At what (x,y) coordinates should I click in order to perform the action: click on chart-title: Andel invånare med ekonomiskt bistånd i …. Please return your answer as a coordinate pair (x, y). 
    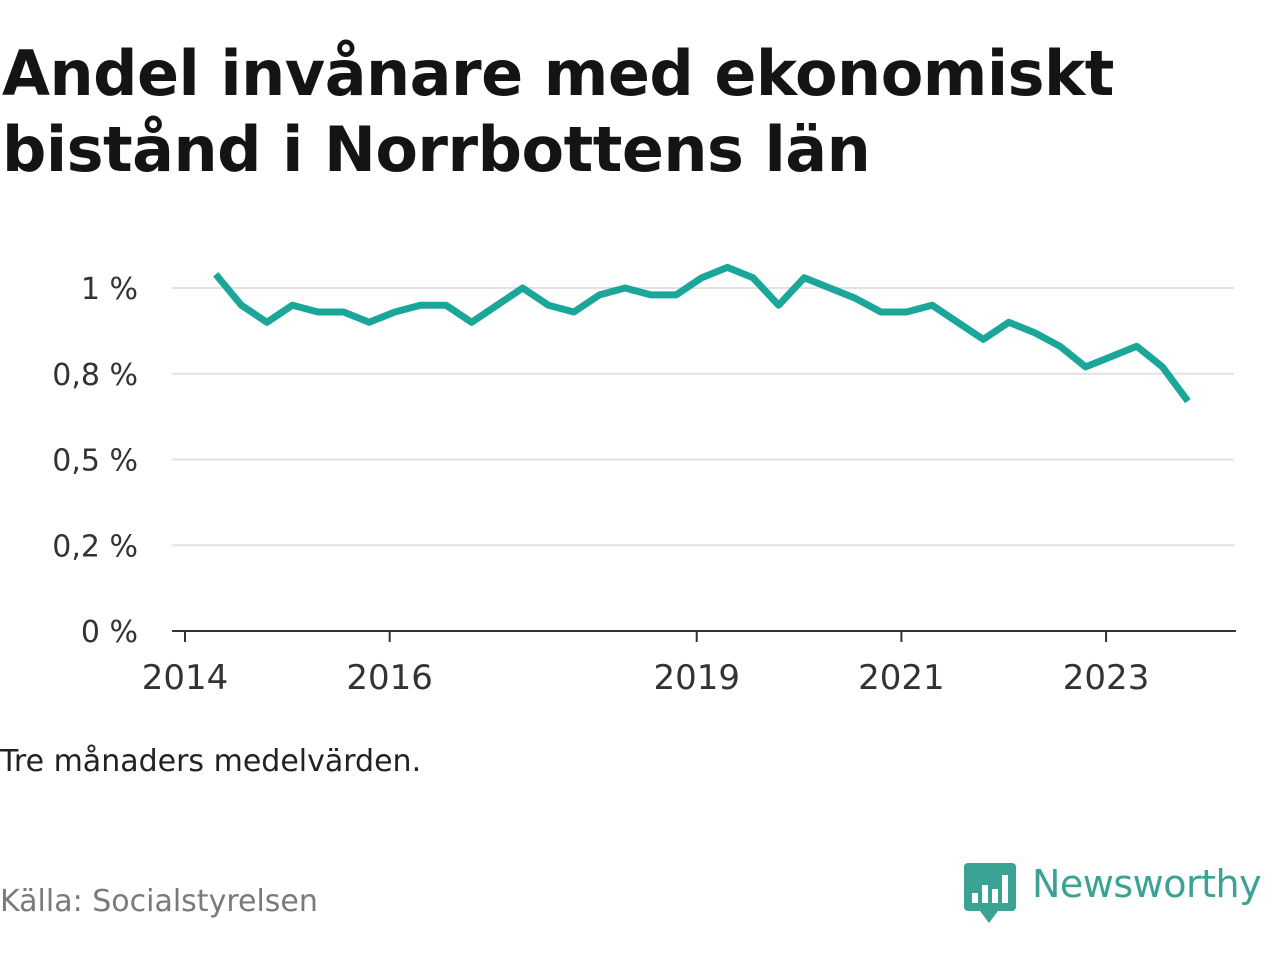
    Looking at the image, I should click on (558, 111).